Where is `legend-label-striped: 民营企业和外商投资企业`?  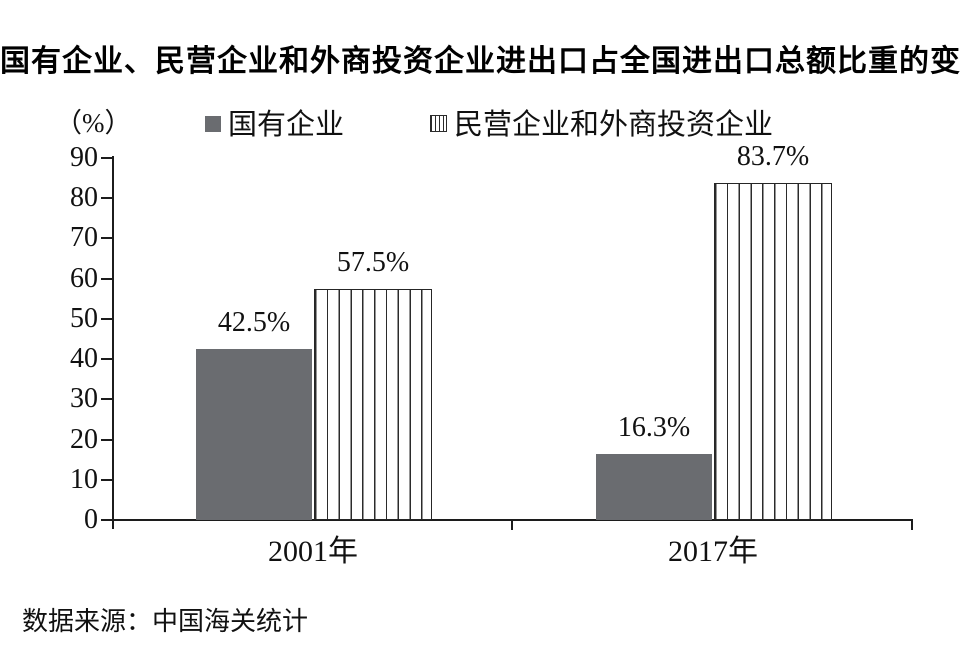 legend-label-striped: 民营企业和外商投资企业 is located at coordinates (614, 125).